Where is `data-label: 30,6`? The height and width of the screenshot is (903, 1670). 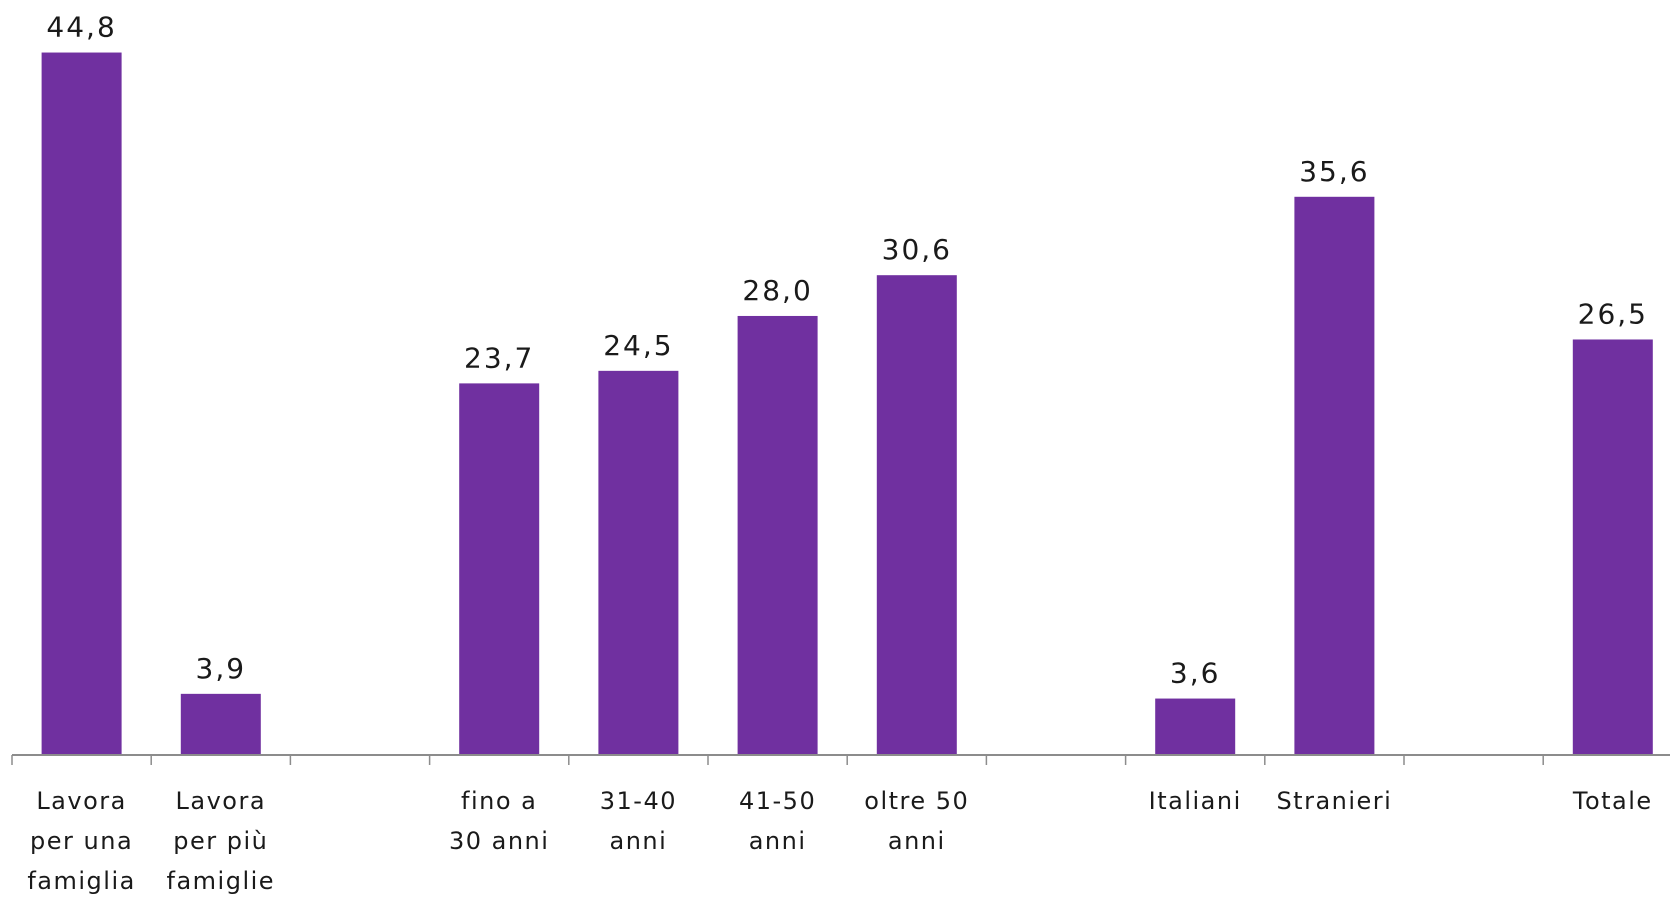
data-label: 30,6 is located at coordinates (917, 249).